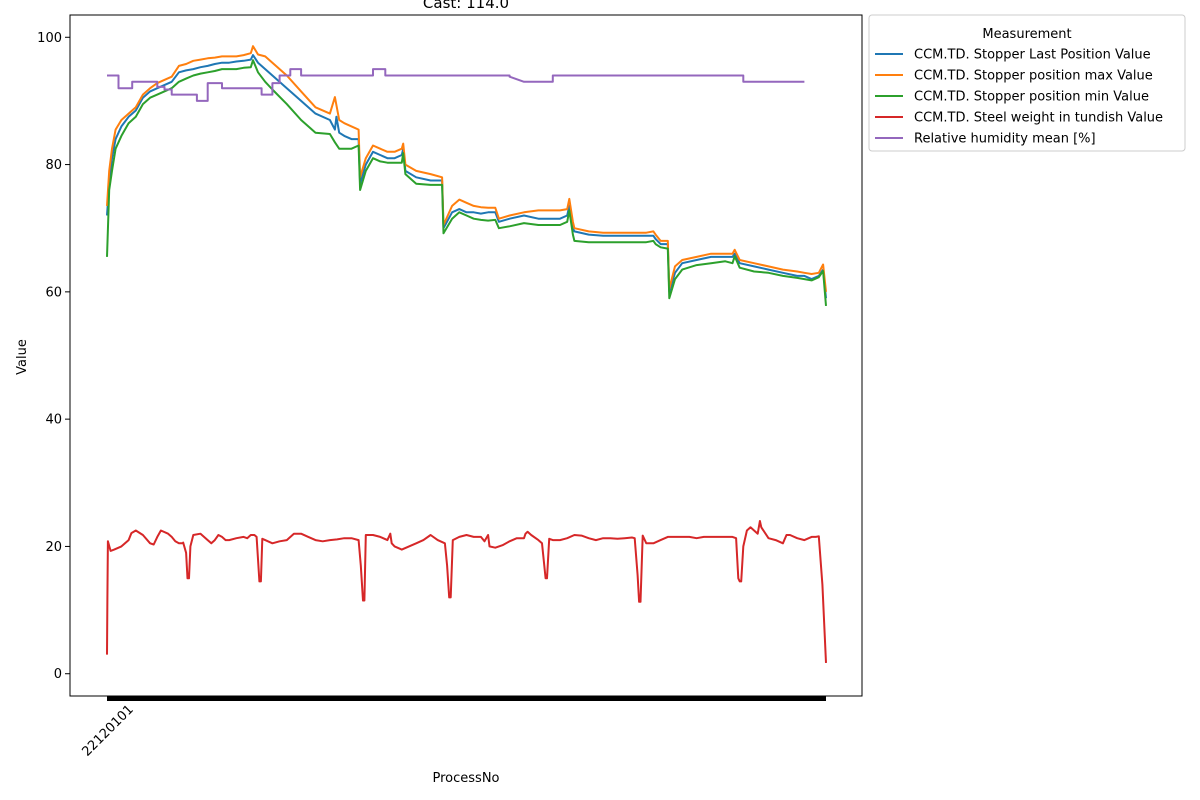 Image resolution: width=1200 pixels, height=800 pixels. Describe the element at coordinates (53, 547) in the screenshot. I see `y-tick-label: 20` at that location.